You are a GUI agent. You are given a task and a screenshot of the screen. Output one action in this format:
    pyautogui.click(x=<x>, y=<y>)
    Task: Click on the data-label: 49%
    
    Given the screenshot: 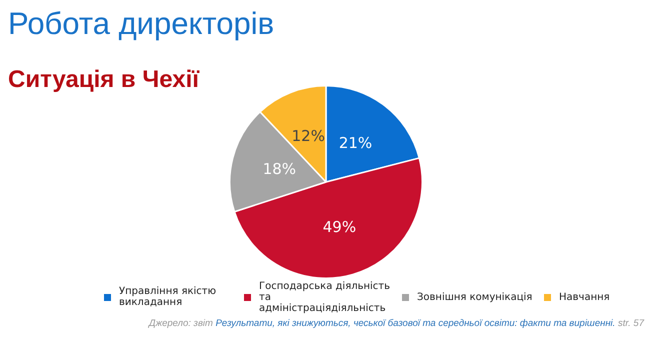 What is the action you would take?
    pyautogui.click(x=339, y=227)
    